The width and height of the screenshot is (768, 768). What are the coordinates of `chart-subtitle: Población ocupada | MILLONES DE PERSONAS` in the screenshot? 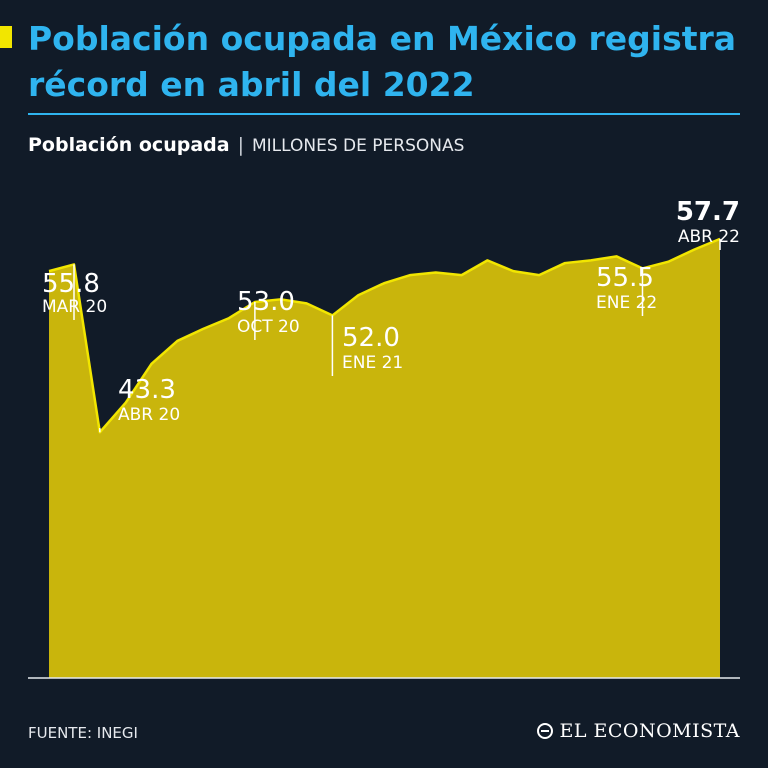 It's located at (246, 145).